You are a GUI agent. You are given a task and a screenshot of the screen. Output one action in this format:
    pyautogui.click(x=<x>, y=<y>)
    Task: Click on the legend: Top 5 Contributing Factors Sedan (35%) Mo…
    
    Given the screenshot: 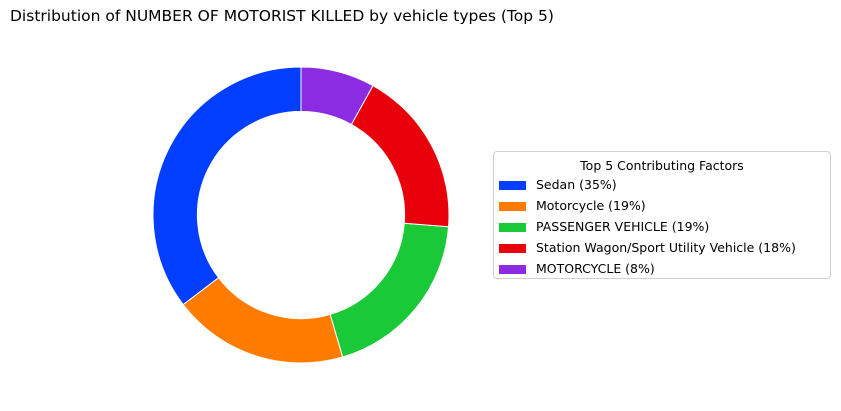 What is the action you would take?
    pyautogui.click(x=662, y=215)
    